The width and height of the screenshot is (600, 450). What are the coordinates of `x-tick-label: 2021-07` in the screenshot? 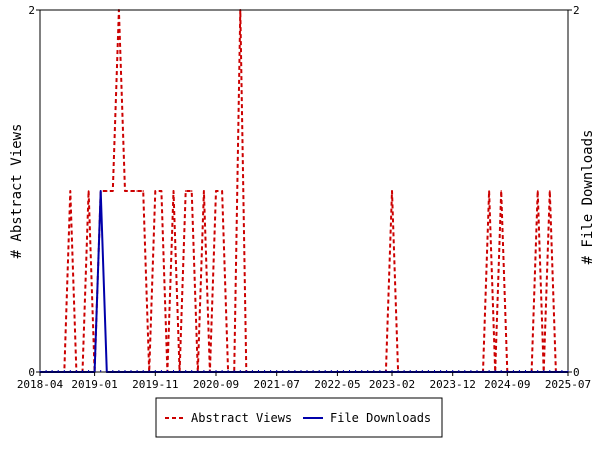 It's located at (277, 384).